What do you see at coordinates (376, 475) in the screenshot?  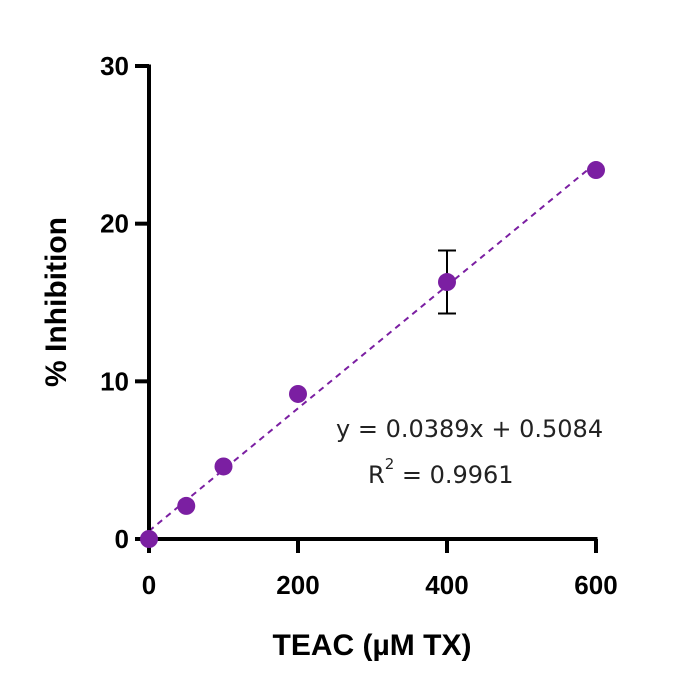 I see `r-squared-base: R` at bounding box center [376, 475].